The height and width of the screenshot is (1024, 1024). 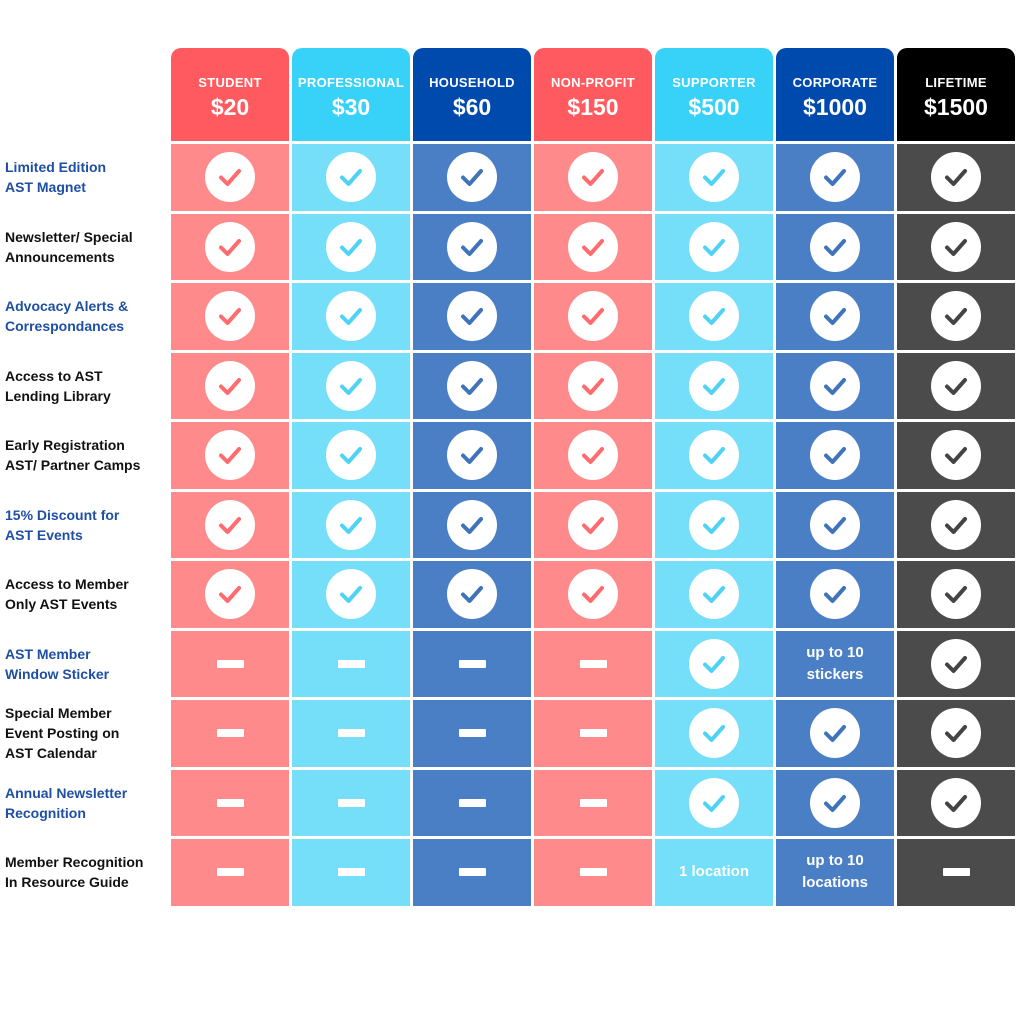 What do you see at coordinates (472, 82) in the screenshot?
I see `tier-name: HOUSEHOLD` at bounding box center [472, 82].